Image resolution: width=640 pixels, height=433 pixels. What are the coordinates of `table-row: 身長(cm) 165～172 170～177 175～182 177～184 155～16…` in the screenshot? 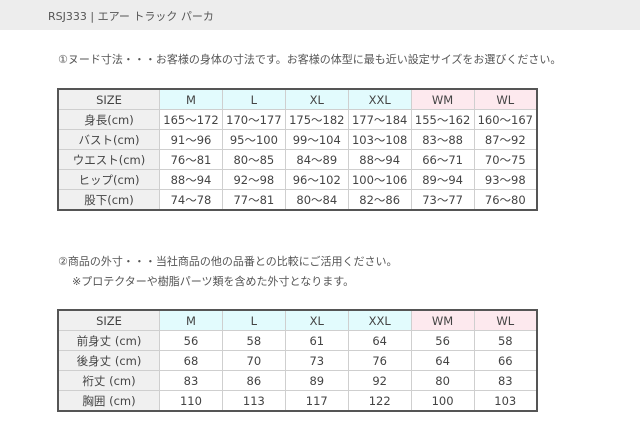 It's located at (297, 119).